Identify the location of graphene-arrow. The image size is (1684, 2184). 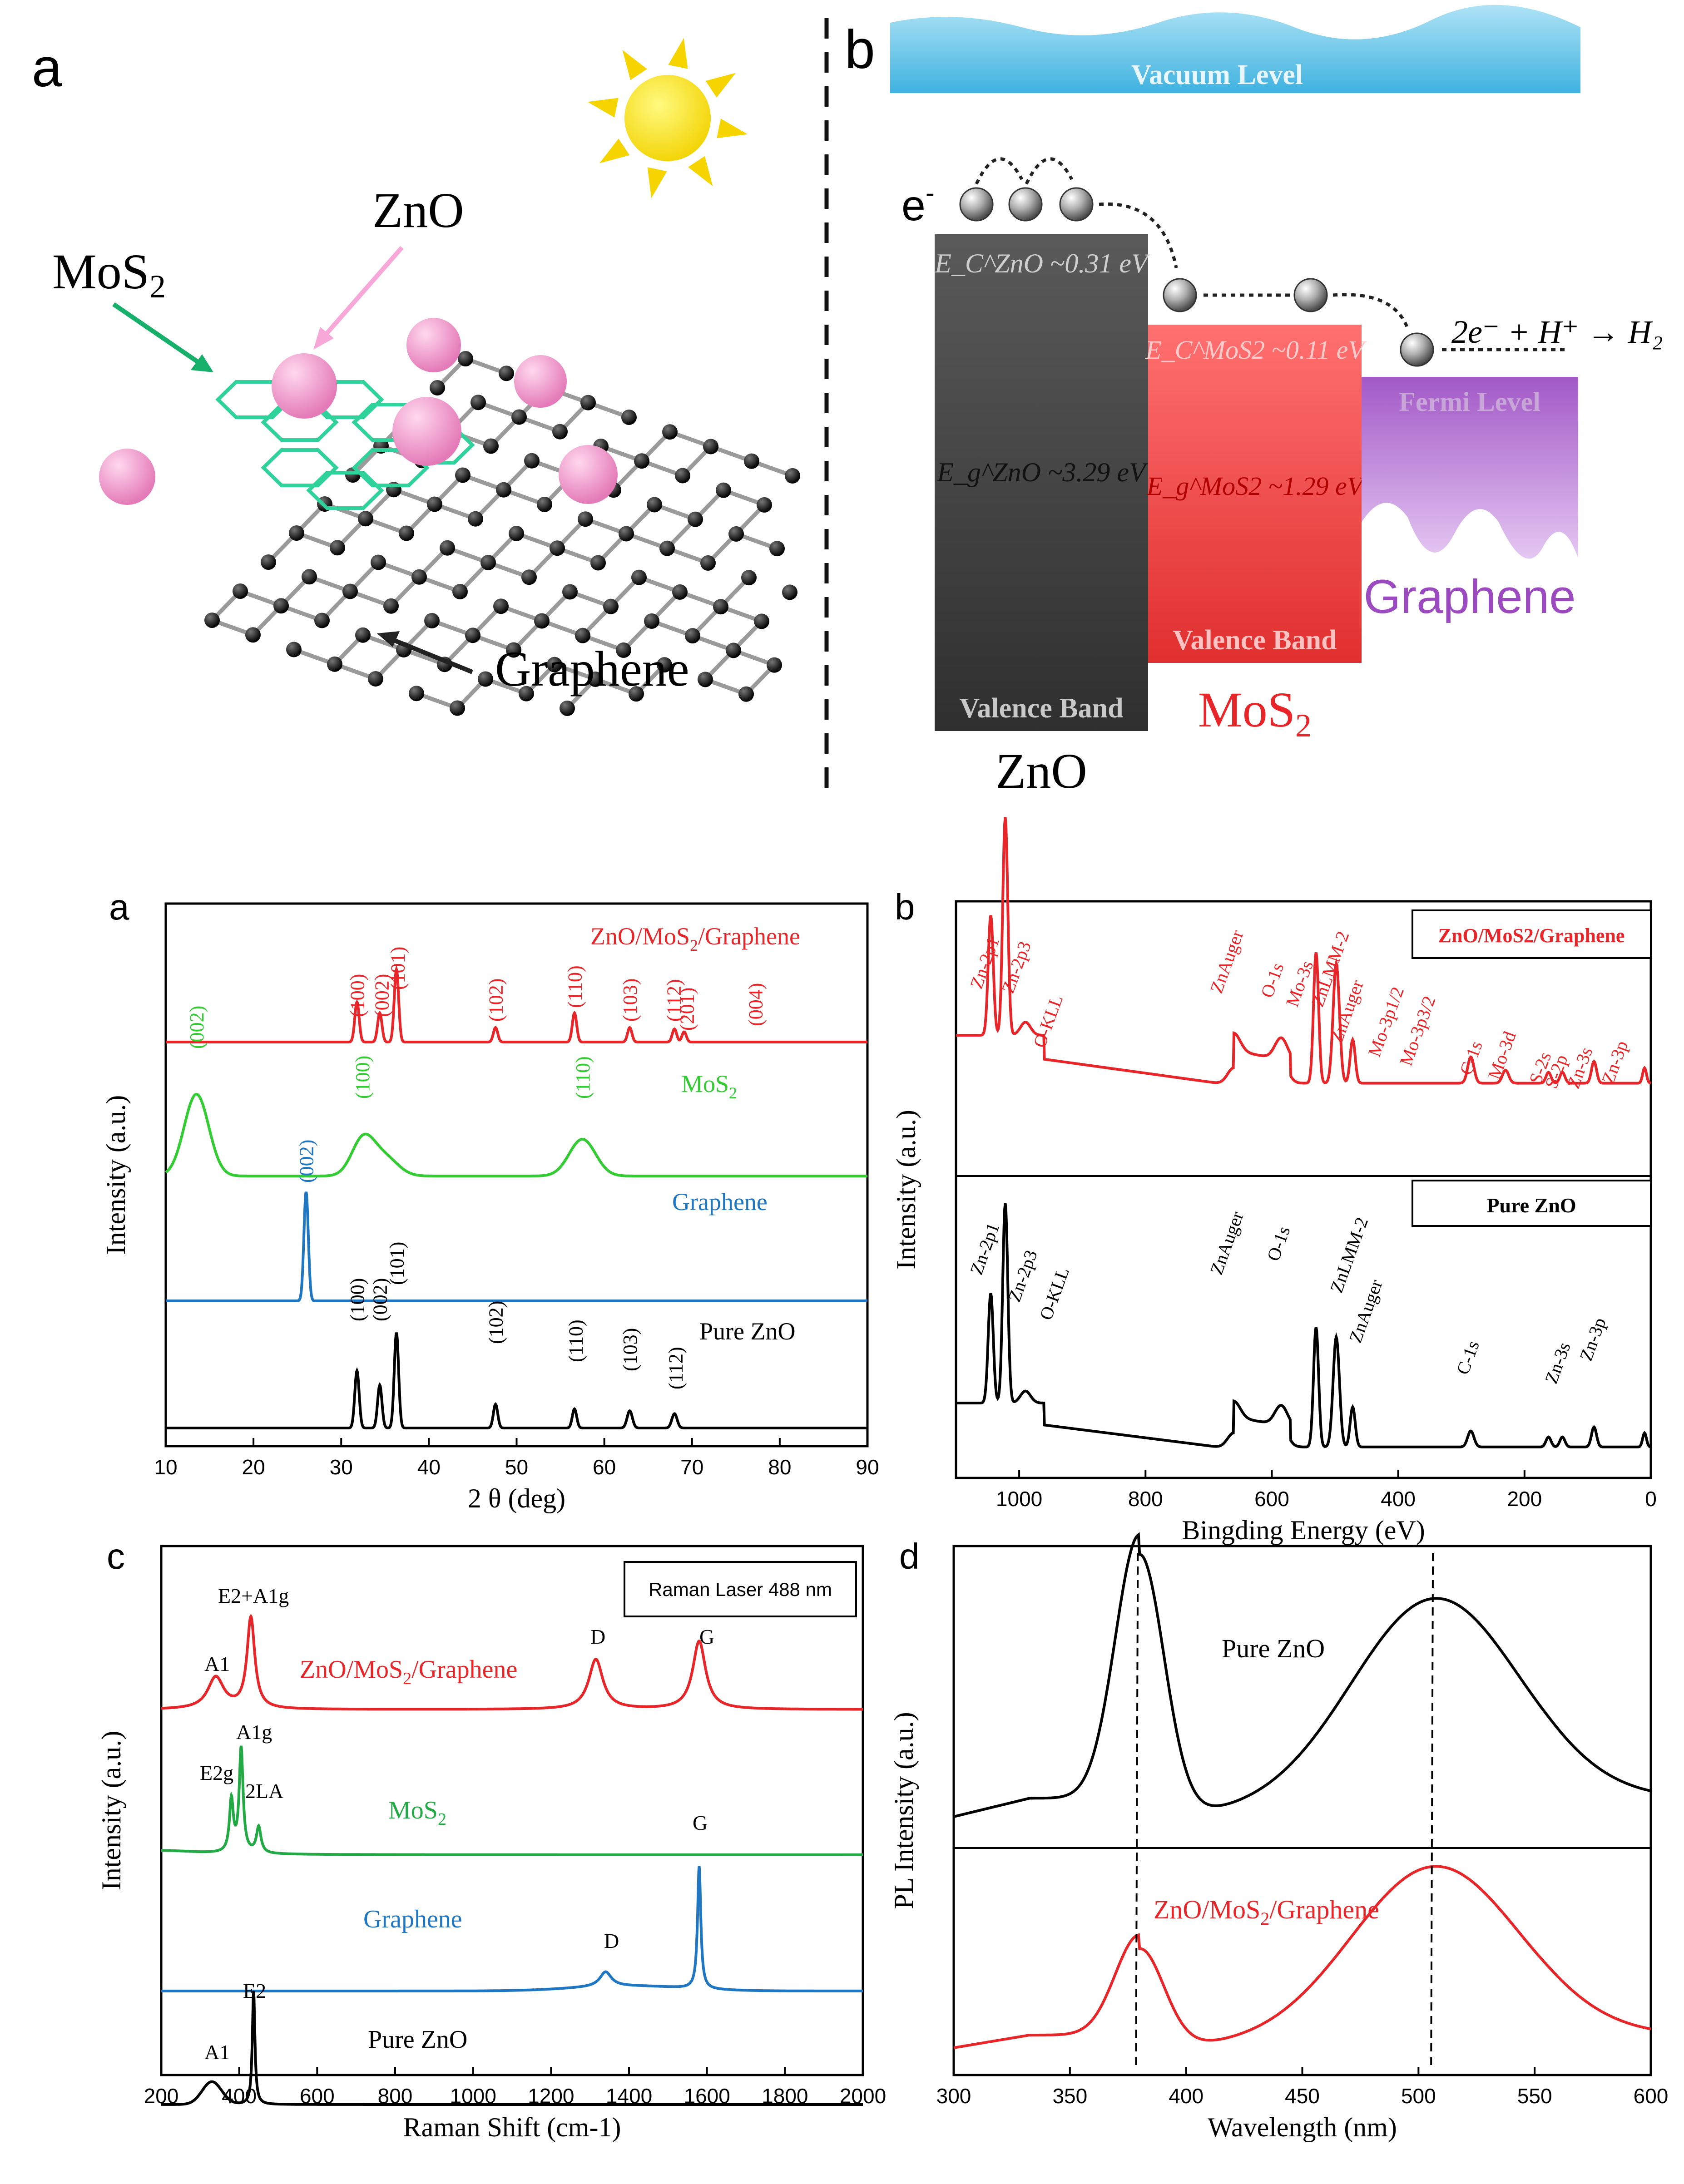
(430, 655).